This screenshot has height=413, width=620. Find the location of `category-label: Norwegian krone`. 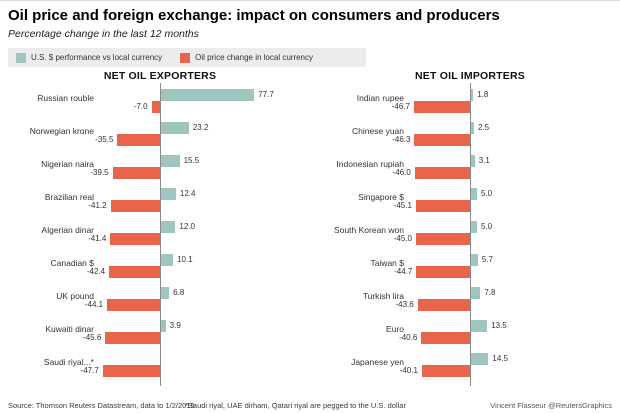

category-label: Norwegian krone is located at coordinates (61, 131).